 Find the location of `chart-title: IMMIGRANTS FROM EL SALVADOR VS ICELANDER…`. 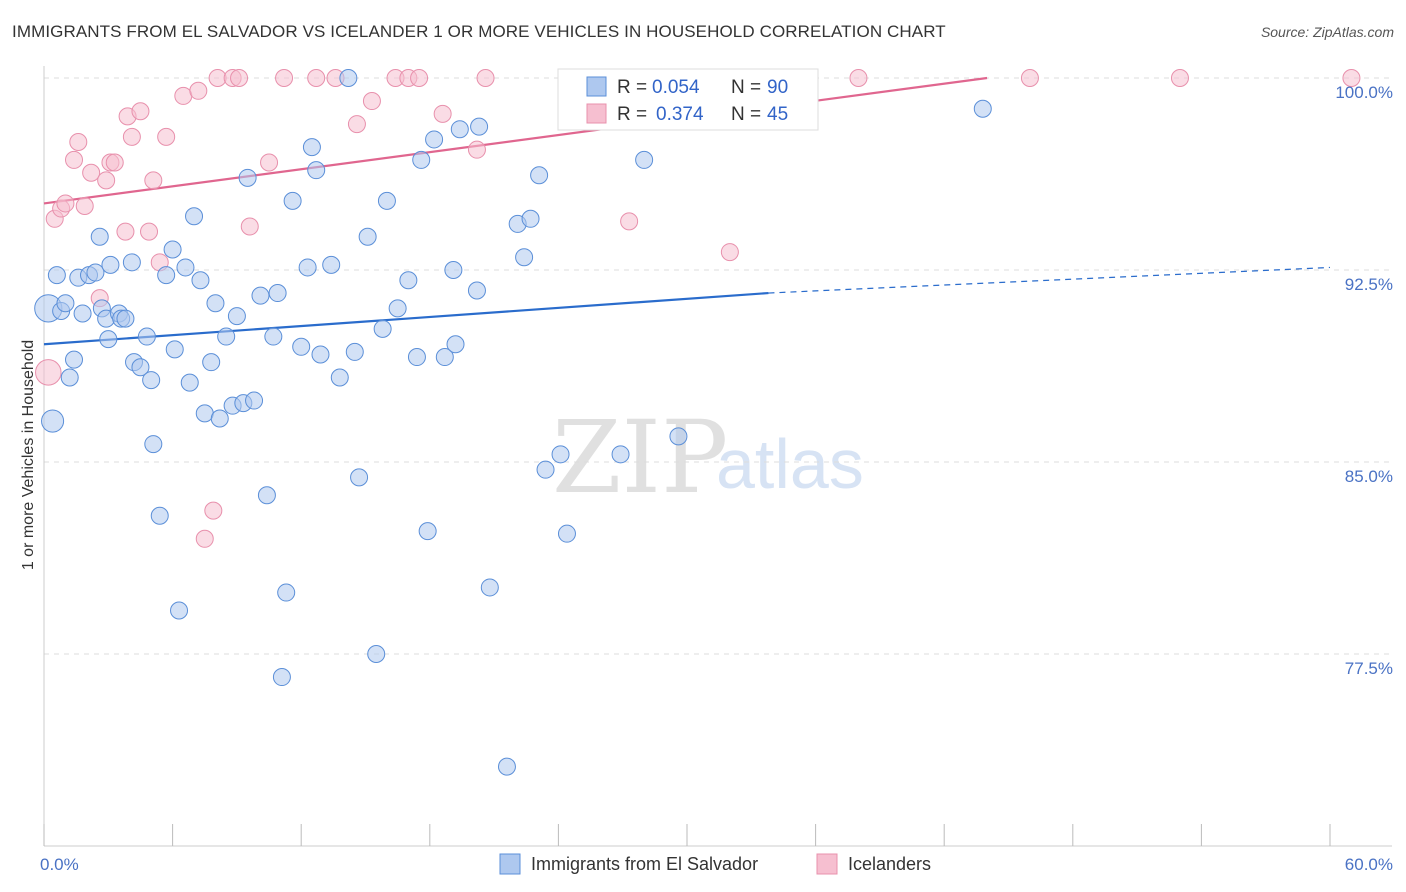

chart-title: IMMIGRANTS FROM EL SALVADOR VS ICELANDER… is located at coordinates (479, 31).